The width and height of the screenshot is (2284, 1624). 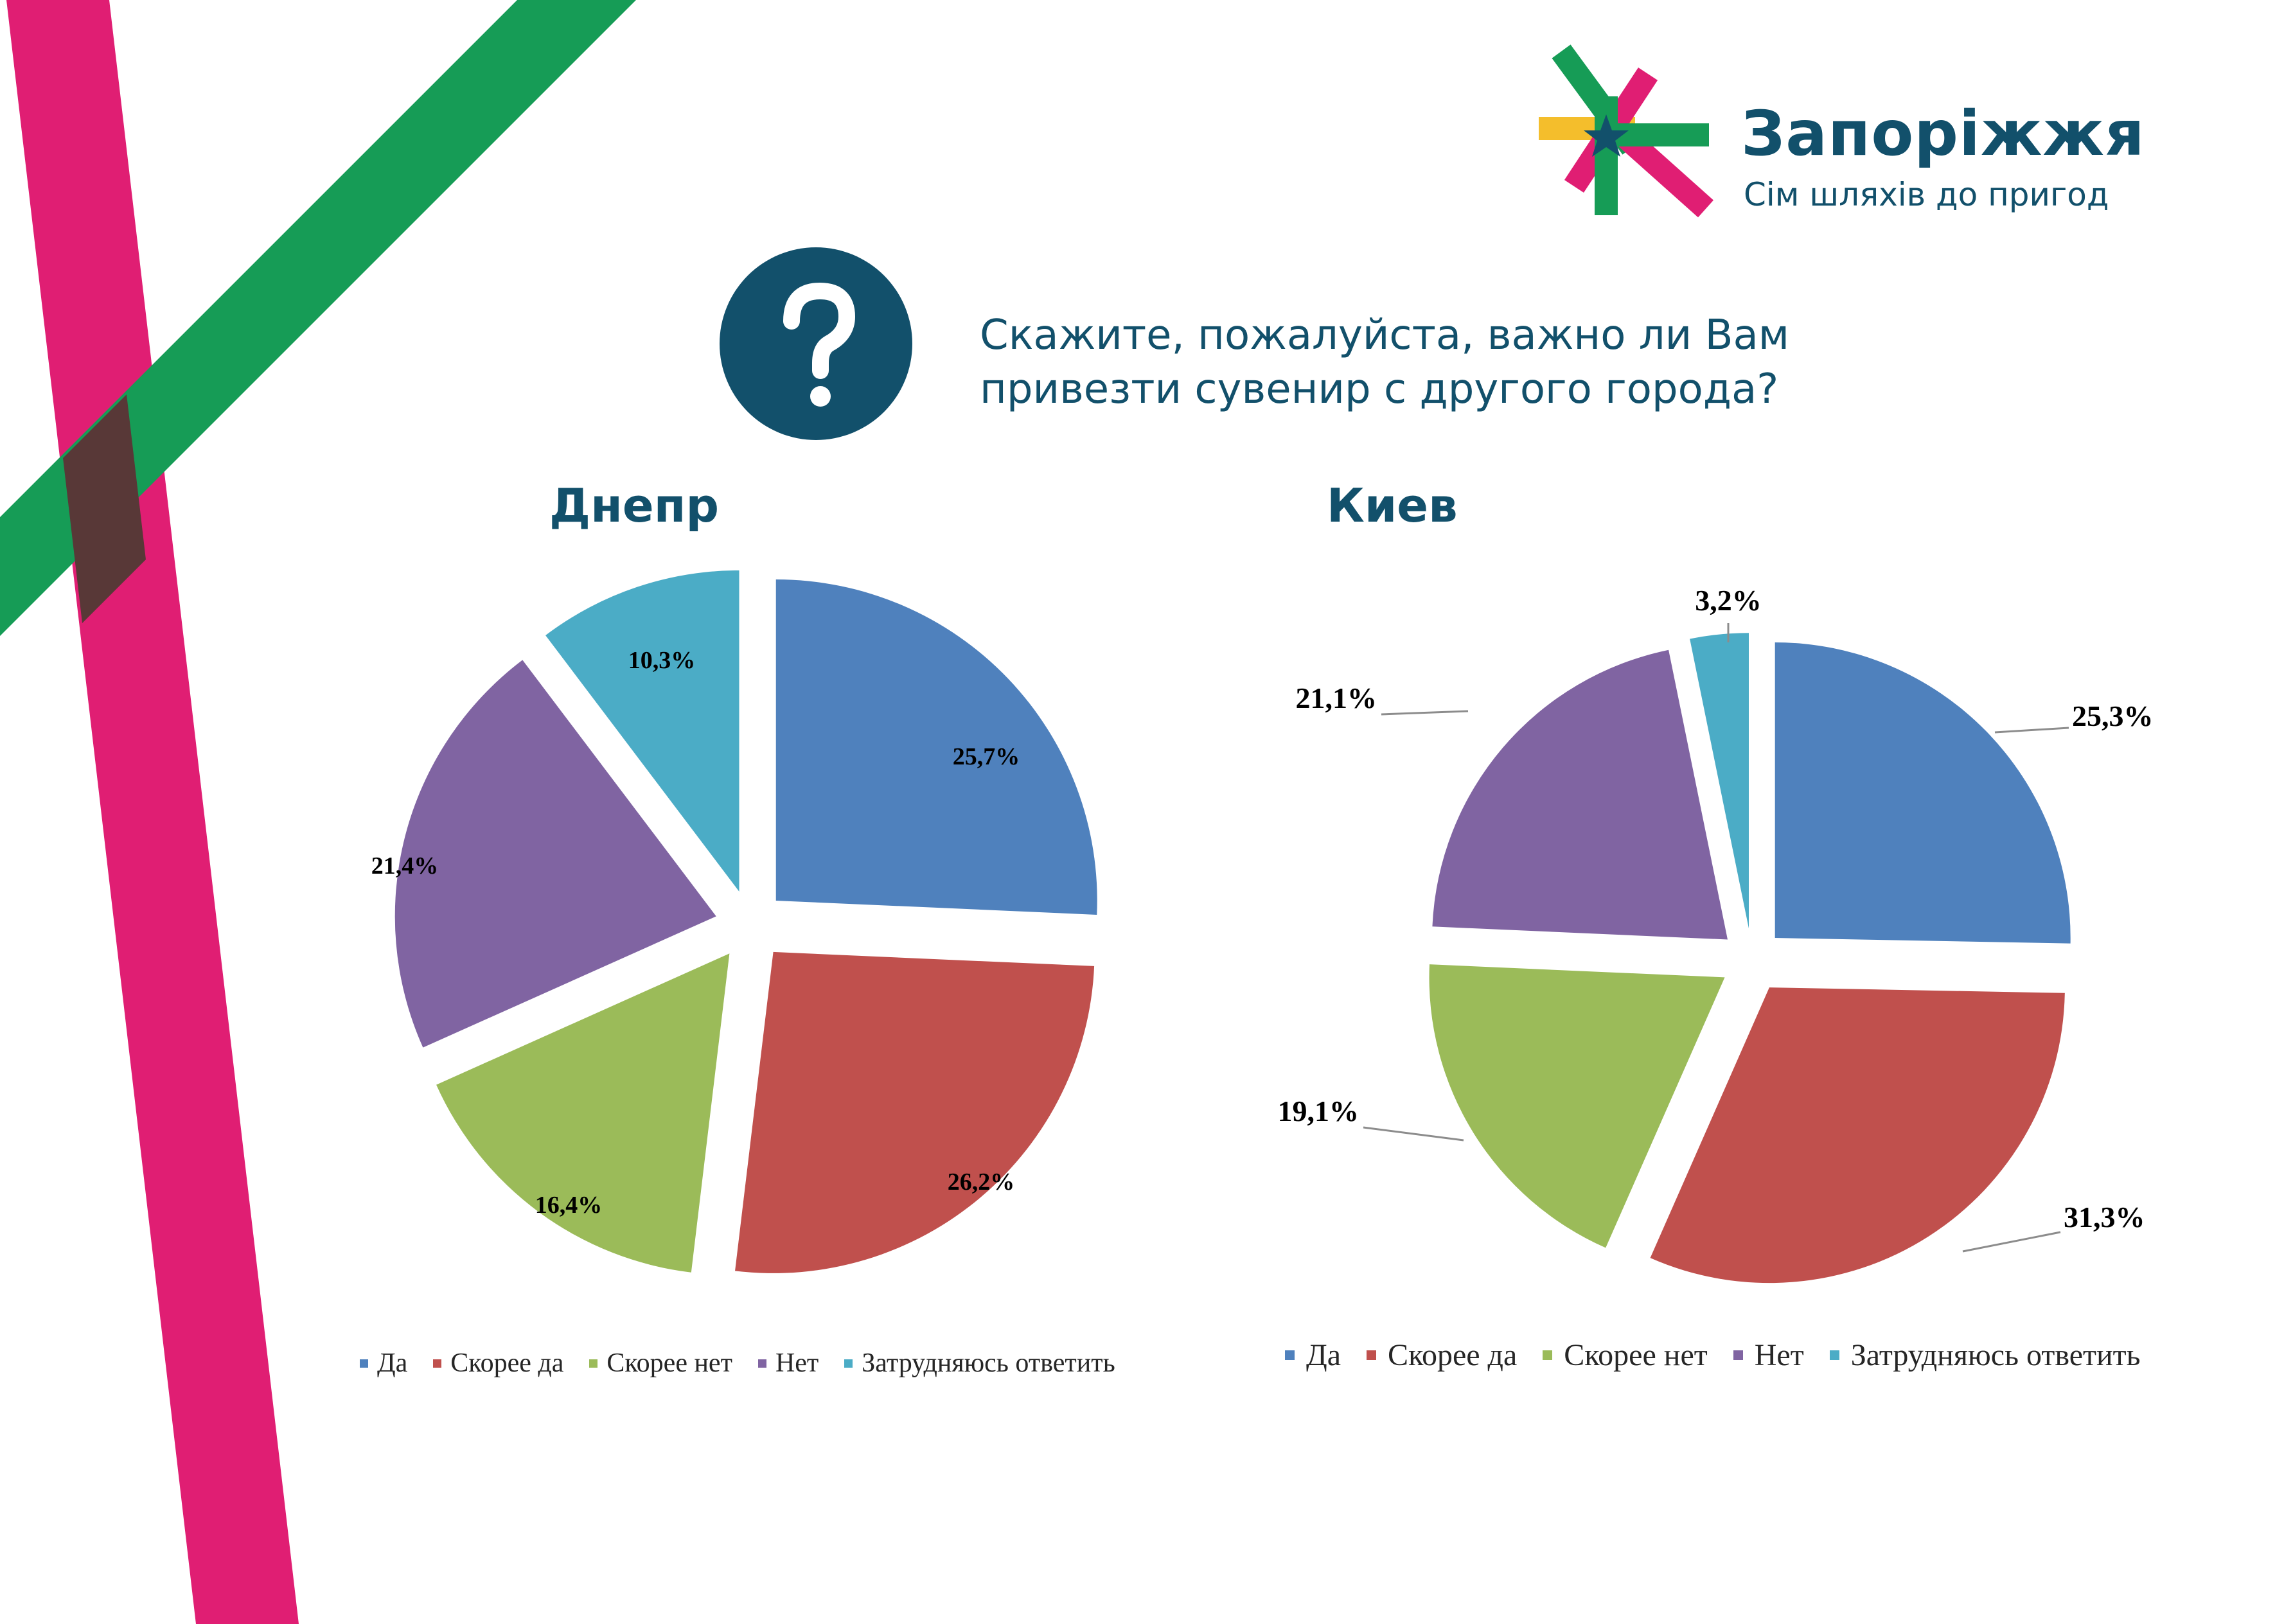 I want to click on brand-tagline: Сім шляхів до пригод, so click(x=1926, y=195).